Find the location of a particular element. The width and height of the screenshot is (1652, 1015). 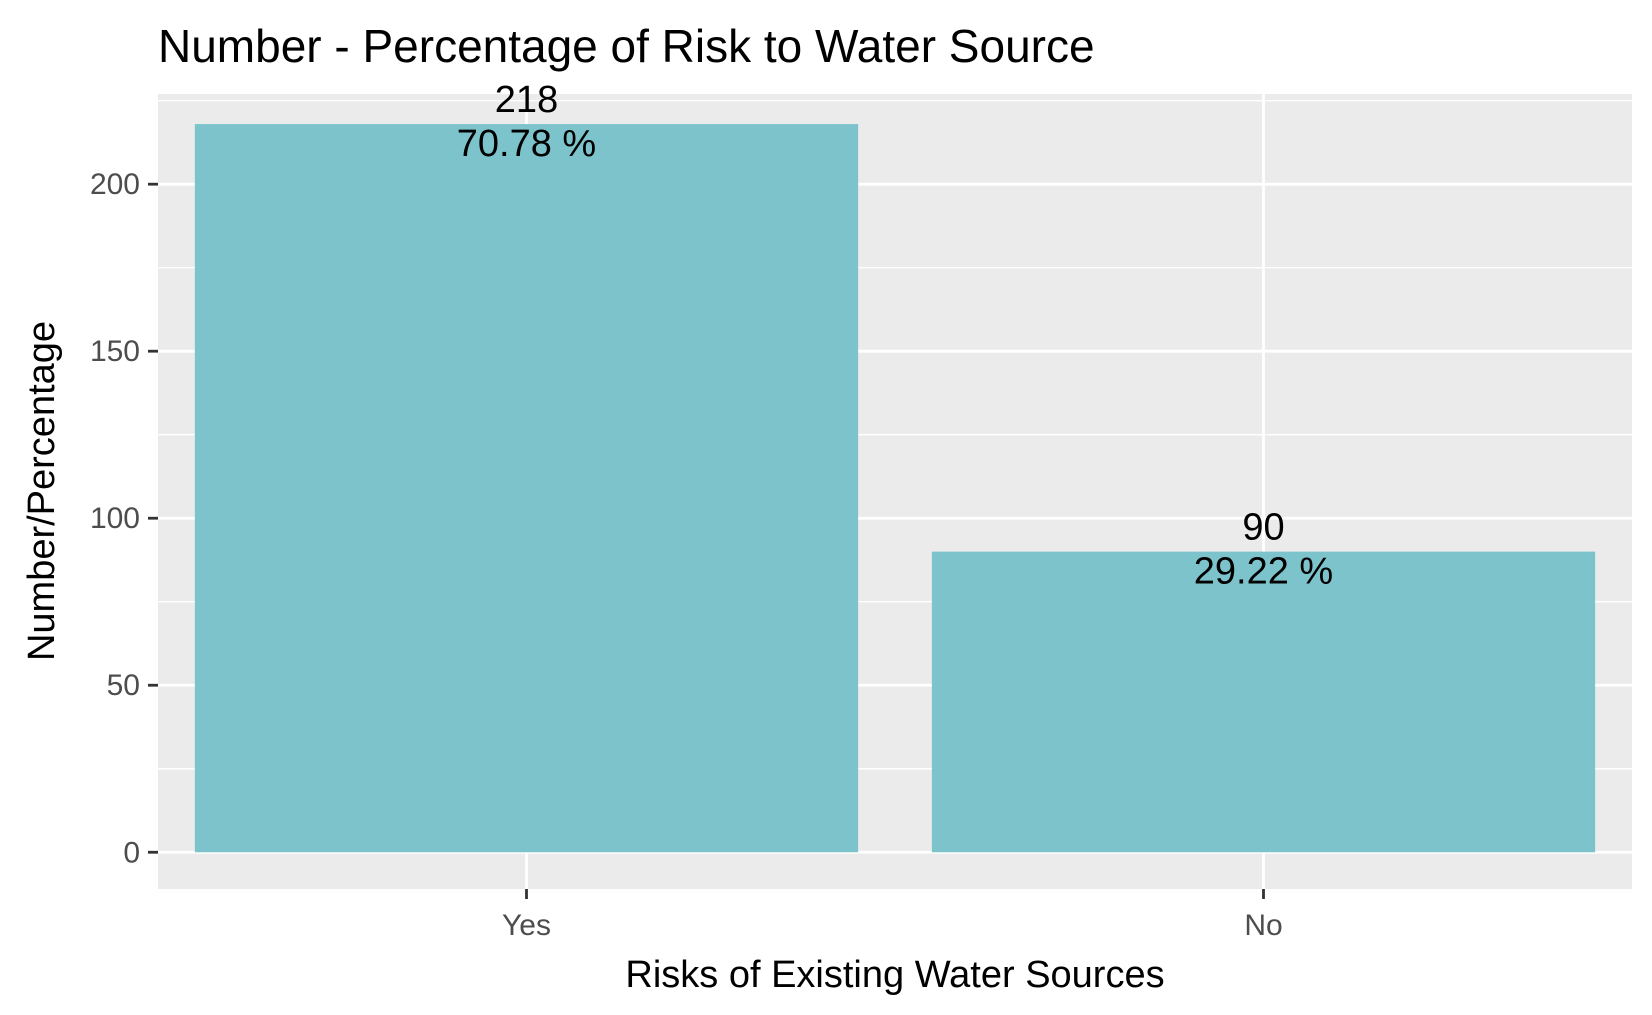

y-axis-title: Number/Percentage is located at coordinates (42, 491).